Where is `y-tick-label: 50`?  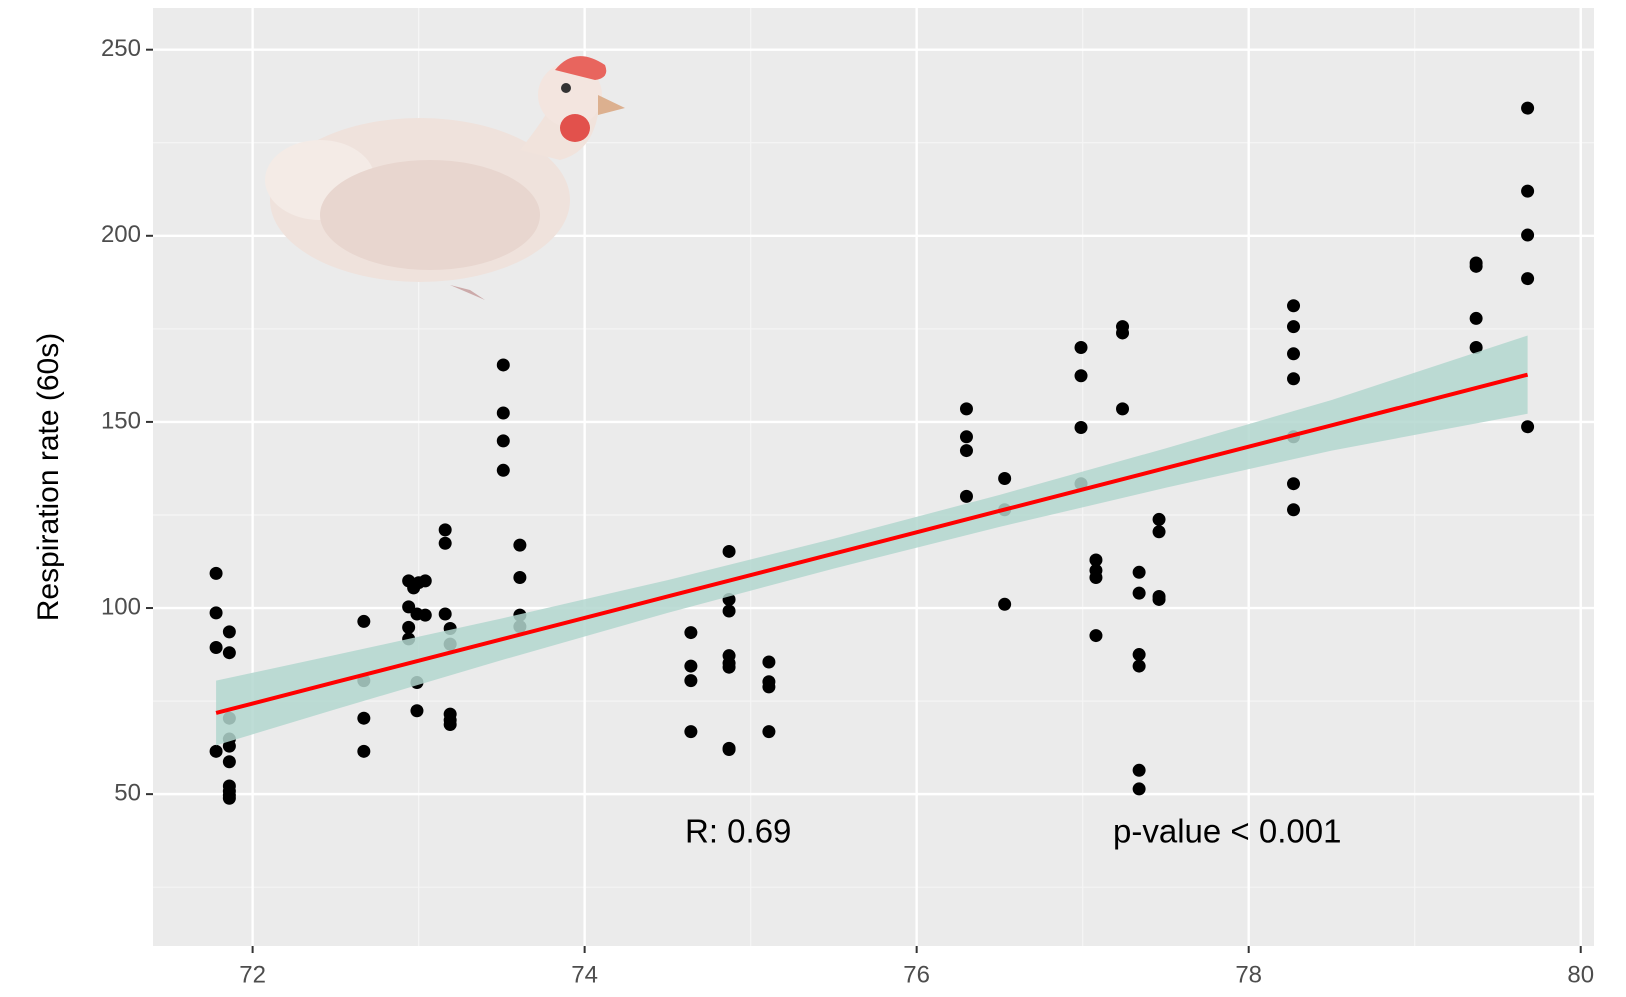 y-tick-label: 50 is located at coordinates (127, 792).